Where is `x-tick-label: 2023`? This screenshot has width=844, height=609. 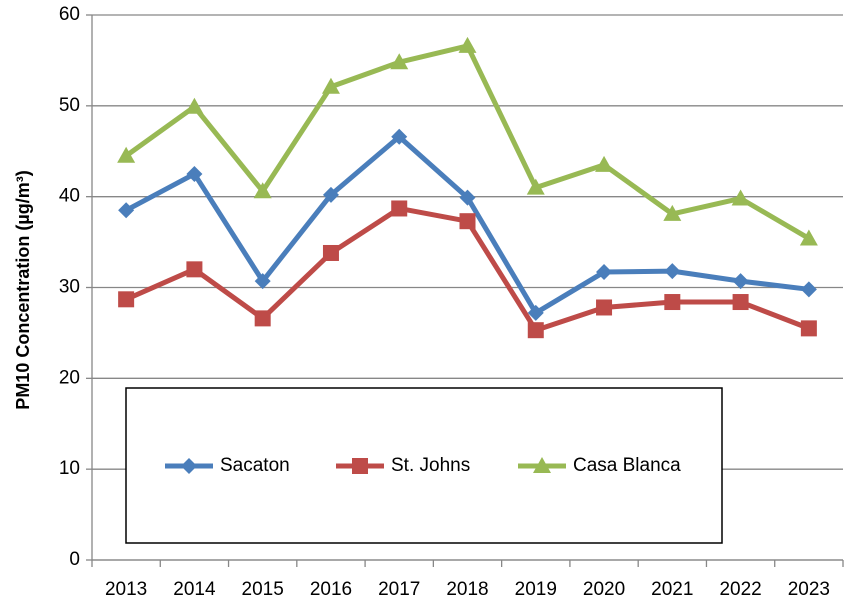 x-tick-label: 2023 is located at coordinates (809, 589).